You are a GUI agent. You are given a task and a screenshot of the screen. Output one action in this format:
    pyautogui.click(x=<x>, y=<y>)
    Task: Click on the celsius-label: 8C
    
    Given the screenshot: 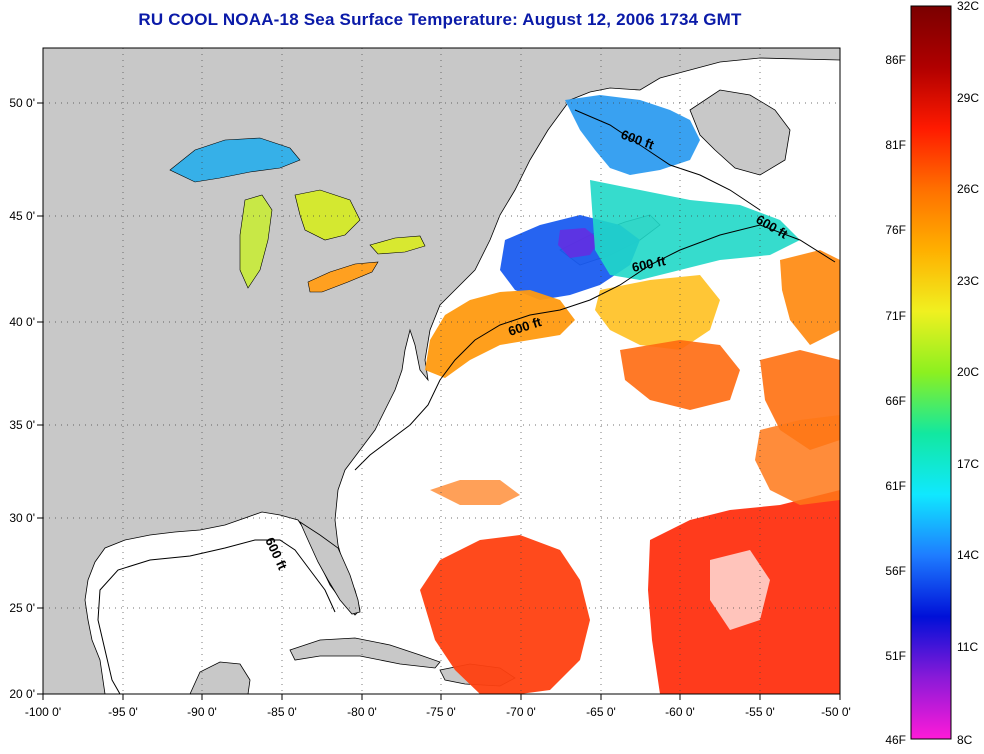 What is the action you would take?
    pyautogui.click(x=965, y=740)
    